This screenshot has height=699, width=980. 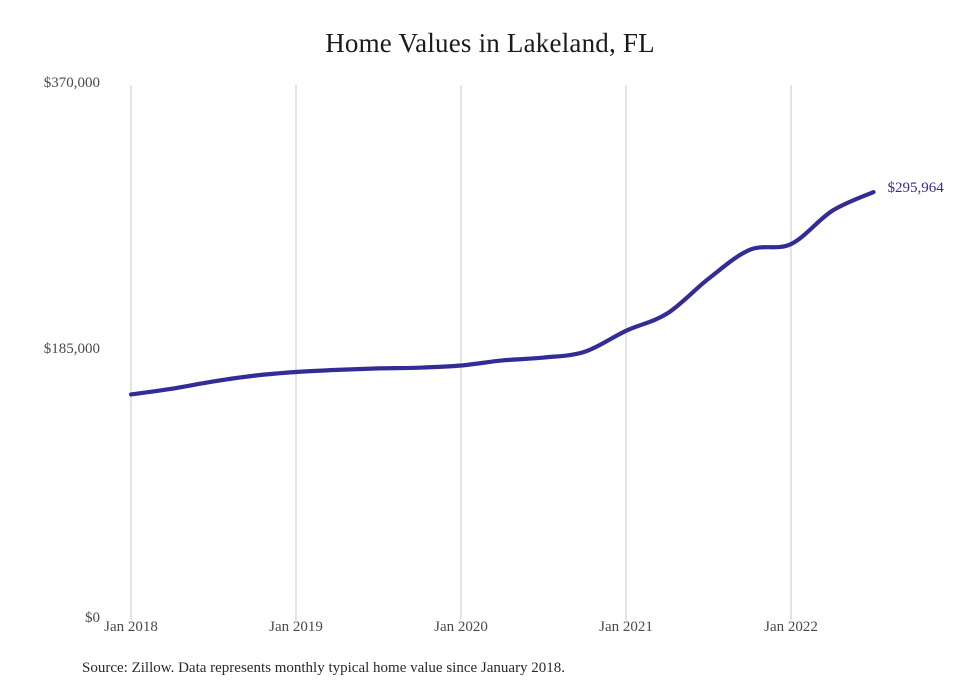 What do you see at coordinates (915, 188) in the screenshot?
I see `end-value-label: $295,964` at bounding box center [915, 188].